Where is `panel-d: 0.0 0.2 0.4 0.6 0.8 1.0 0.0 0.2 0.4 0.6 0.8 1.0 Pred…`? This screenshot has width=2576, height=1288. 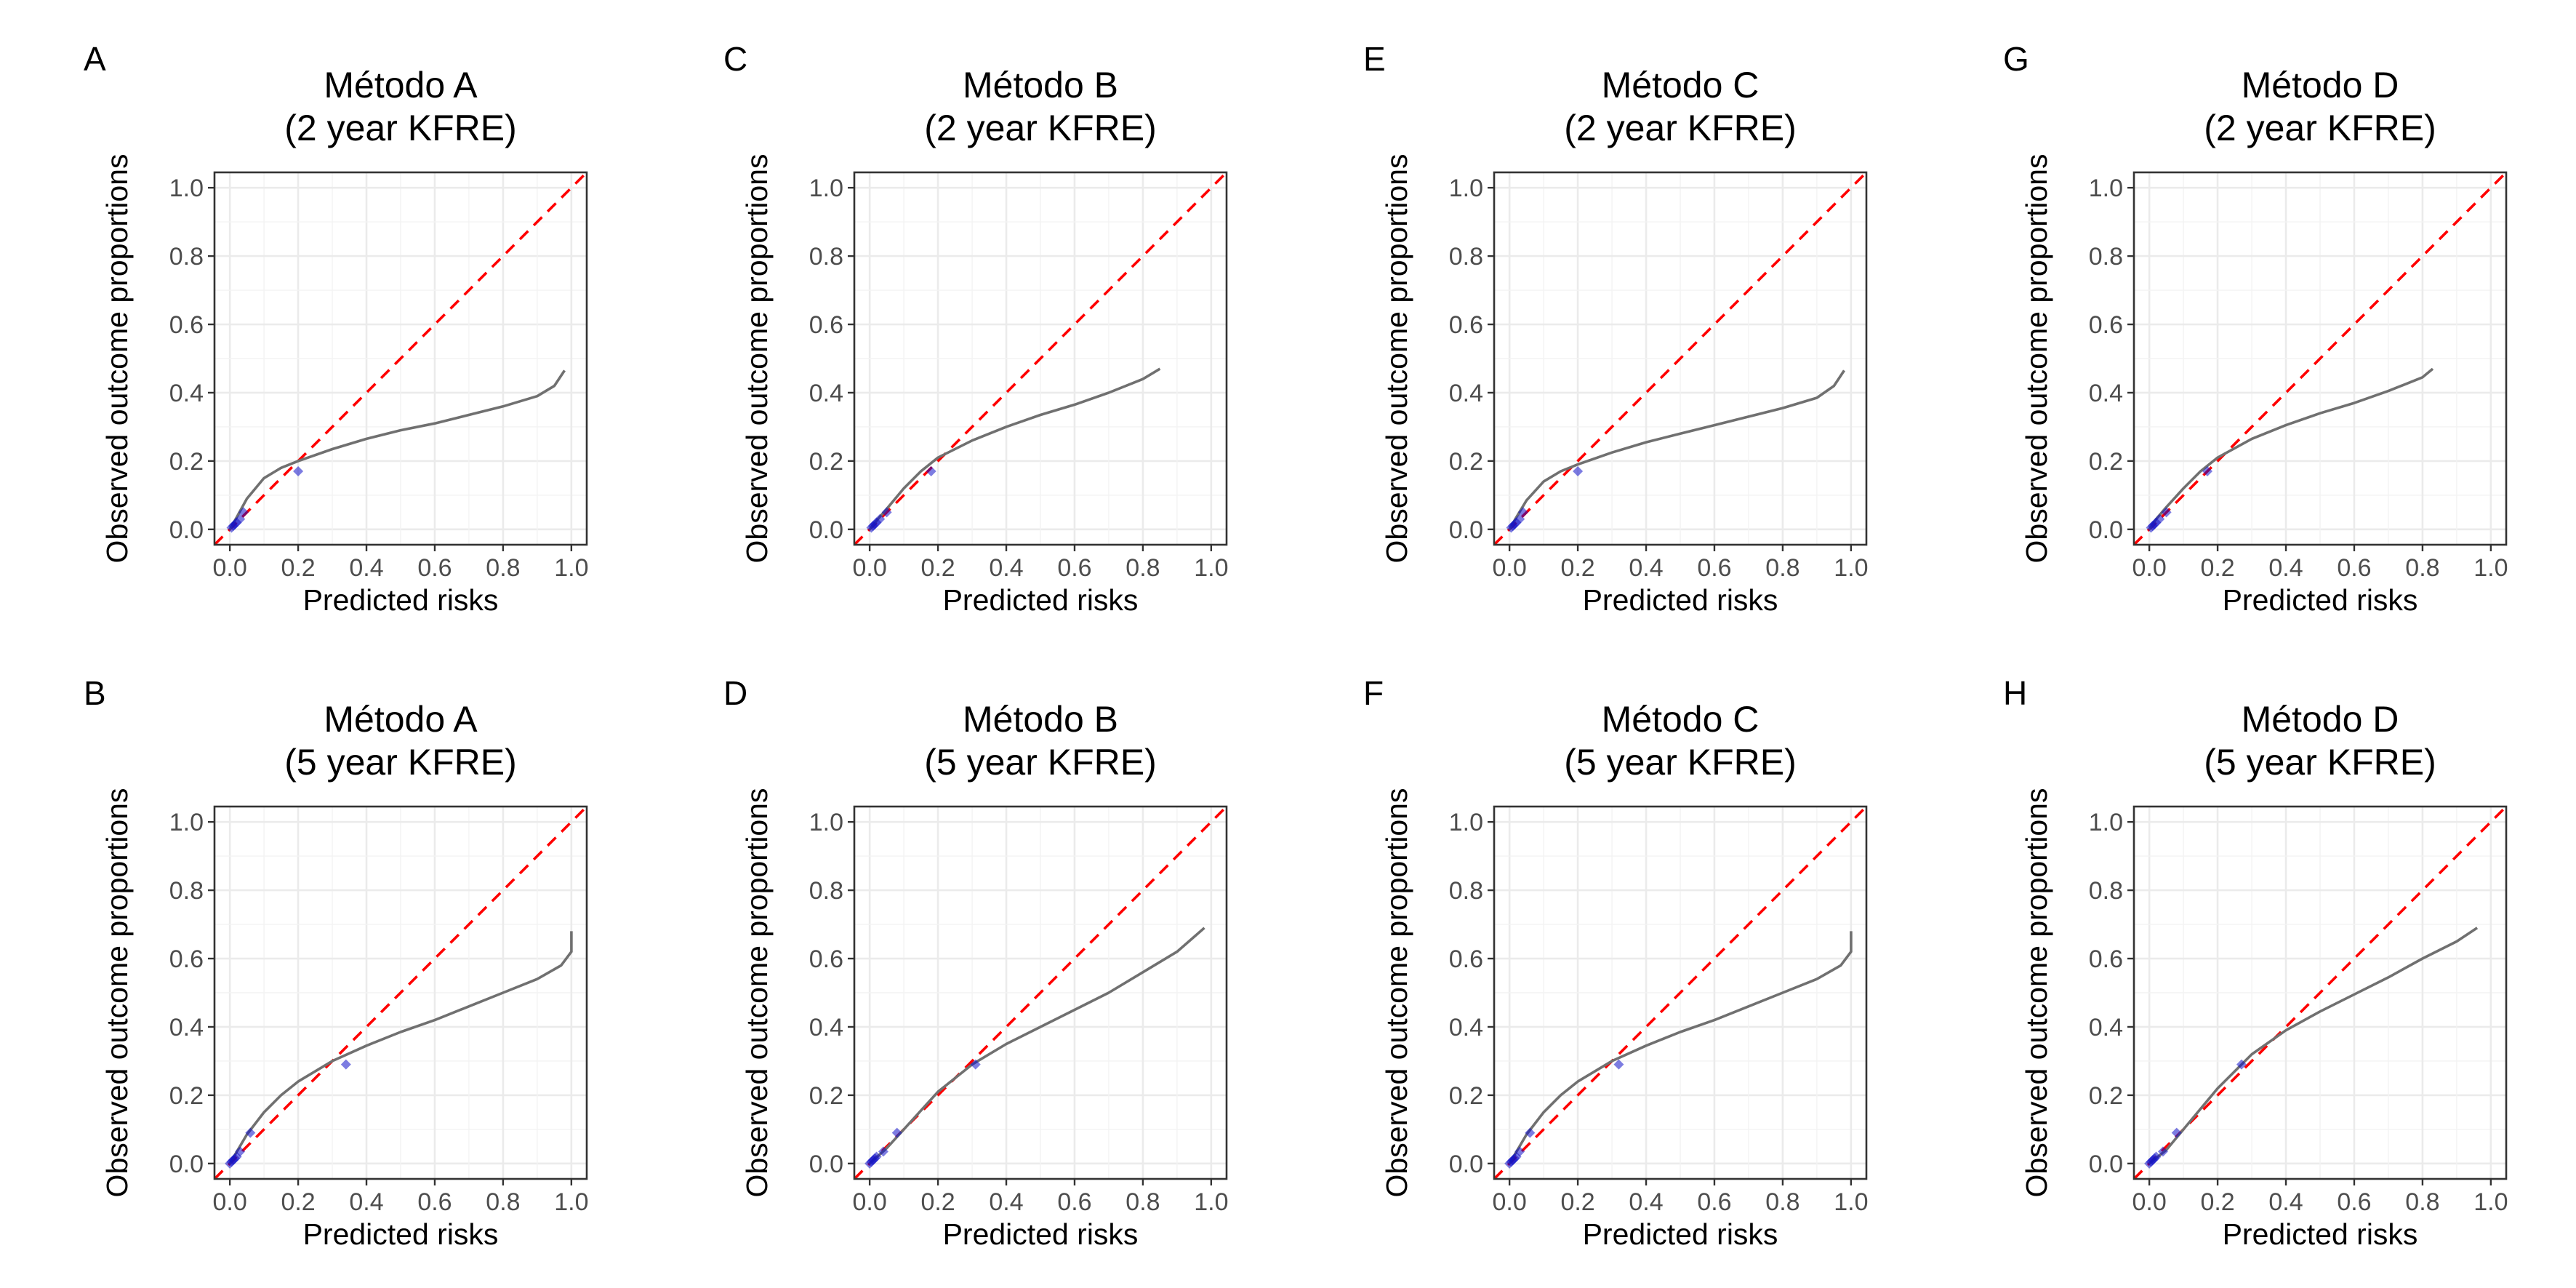 panel-d: 0.0 0.2 0.4 0.6 0.8 1.0 0.0 0.2 0.4 0.6 0.8 1.0 Pred… is located at coordinates (975, 962).